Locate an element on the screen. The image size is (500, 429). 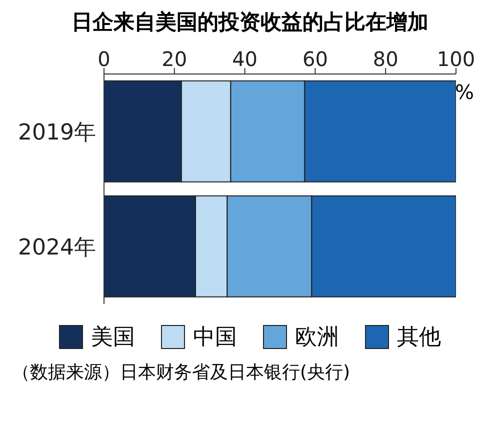
x-axis-title: % is located at coordinates (464, 92).